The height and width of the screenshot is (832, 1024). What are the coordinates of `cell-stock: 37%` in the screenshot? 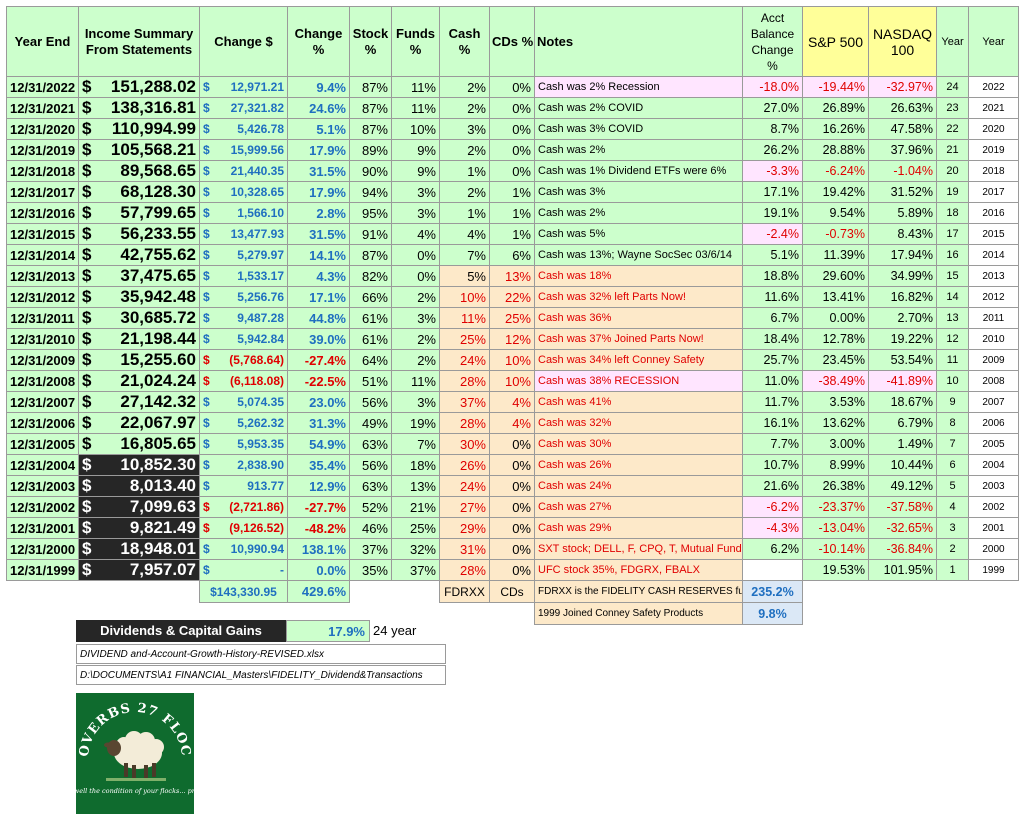 It's located at (370, 549).